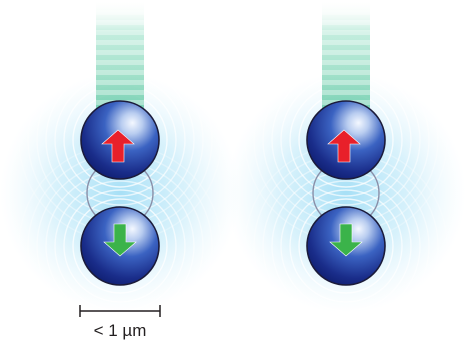  Describe the element at coordinates (120, 330) in the screenshot. I see `scale-bar-label: < 1 µm` at that location.